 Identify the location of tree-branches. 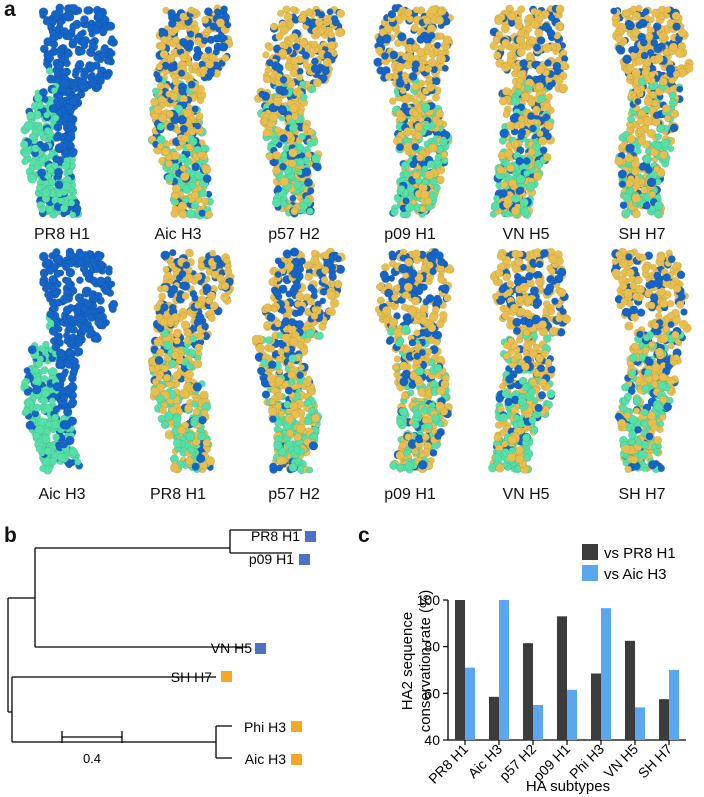
(154, 644).